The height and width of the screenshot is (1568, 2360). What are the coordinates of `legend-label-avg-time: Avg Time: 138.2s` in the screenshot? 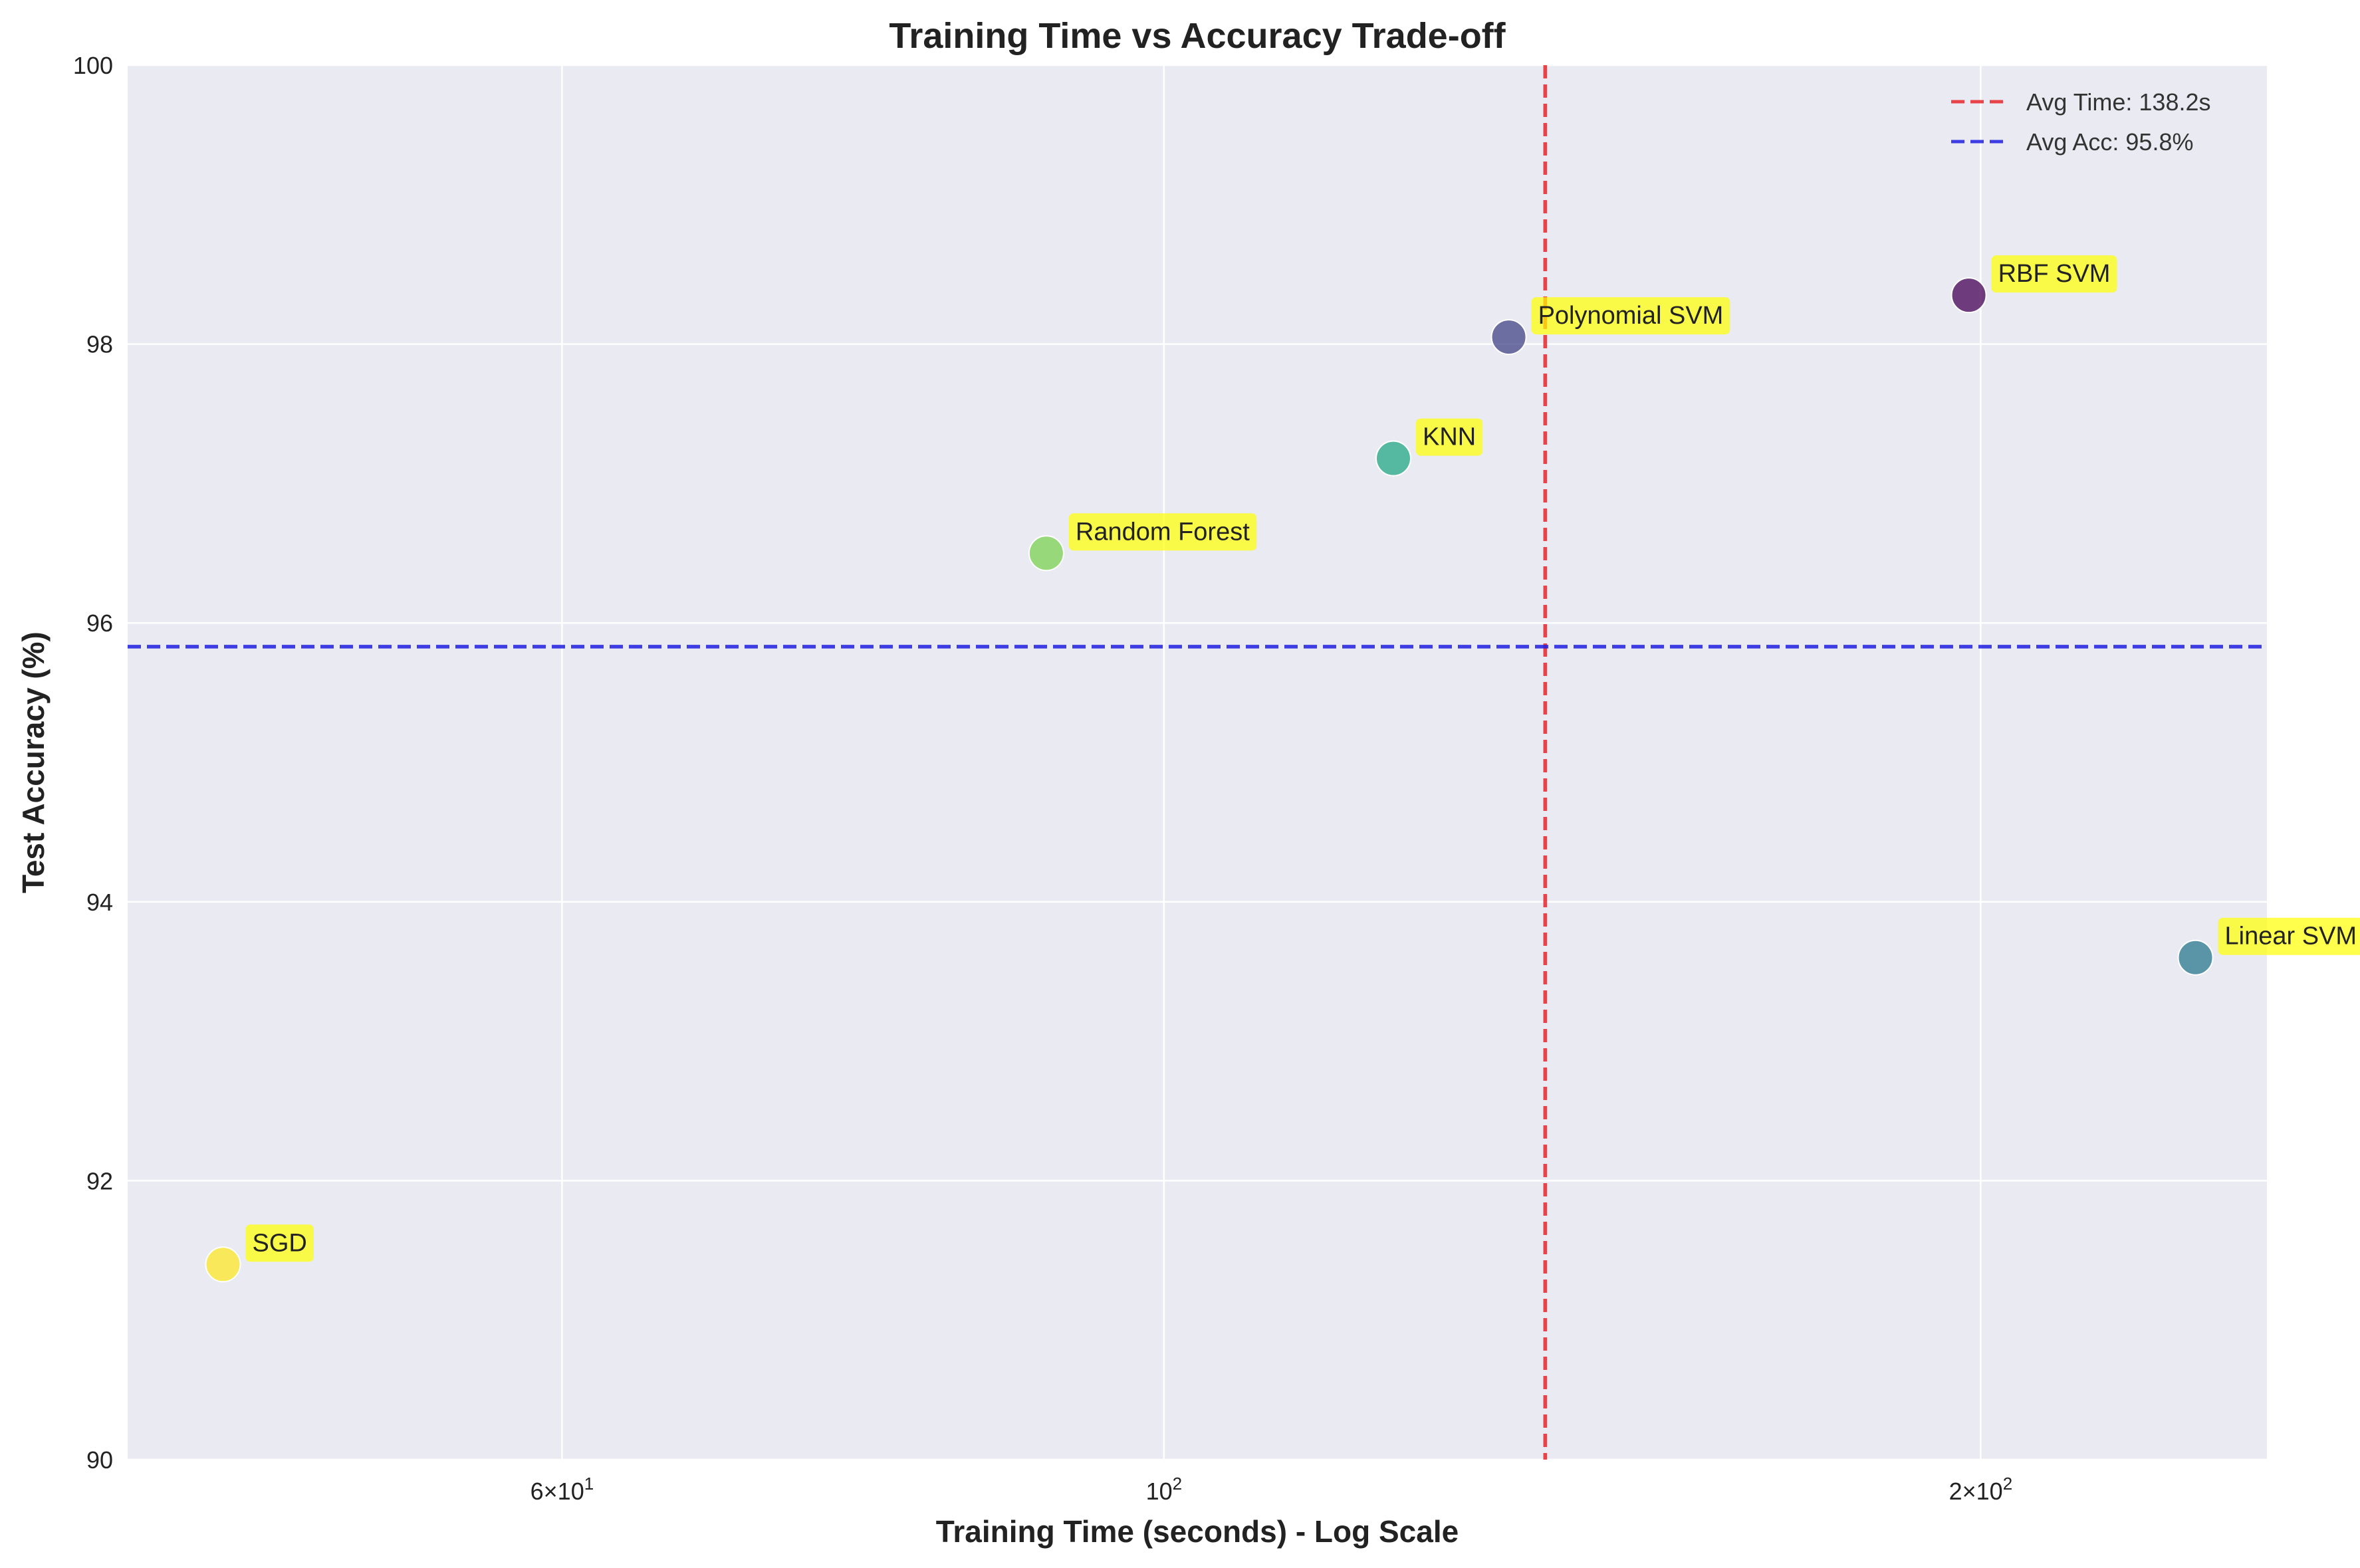 It's located at (2118, 102).